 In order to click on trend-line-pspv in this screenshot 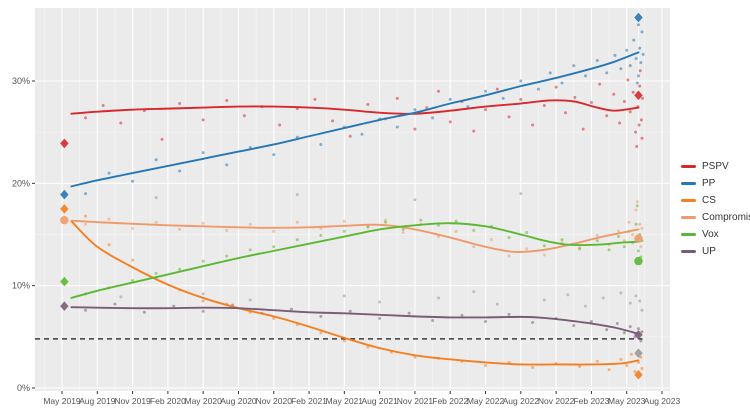, I will do `click(355, 107)`.